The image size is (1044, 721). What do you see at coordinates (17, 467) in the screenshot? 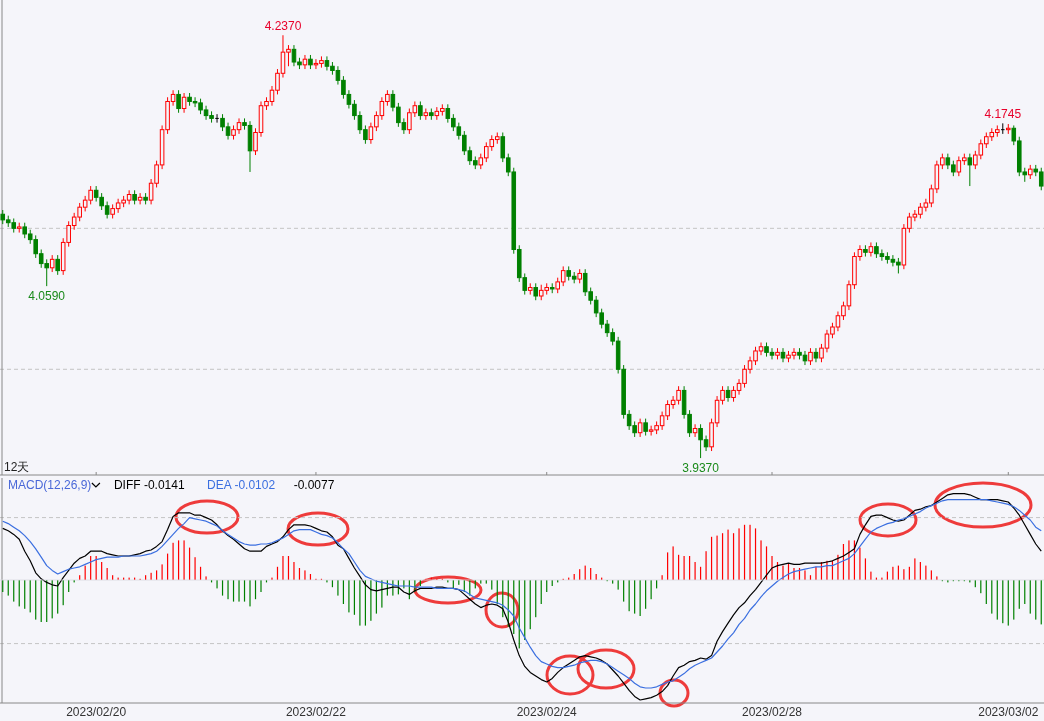
I see `annotation: 12天` at bounding box center [17, 467].